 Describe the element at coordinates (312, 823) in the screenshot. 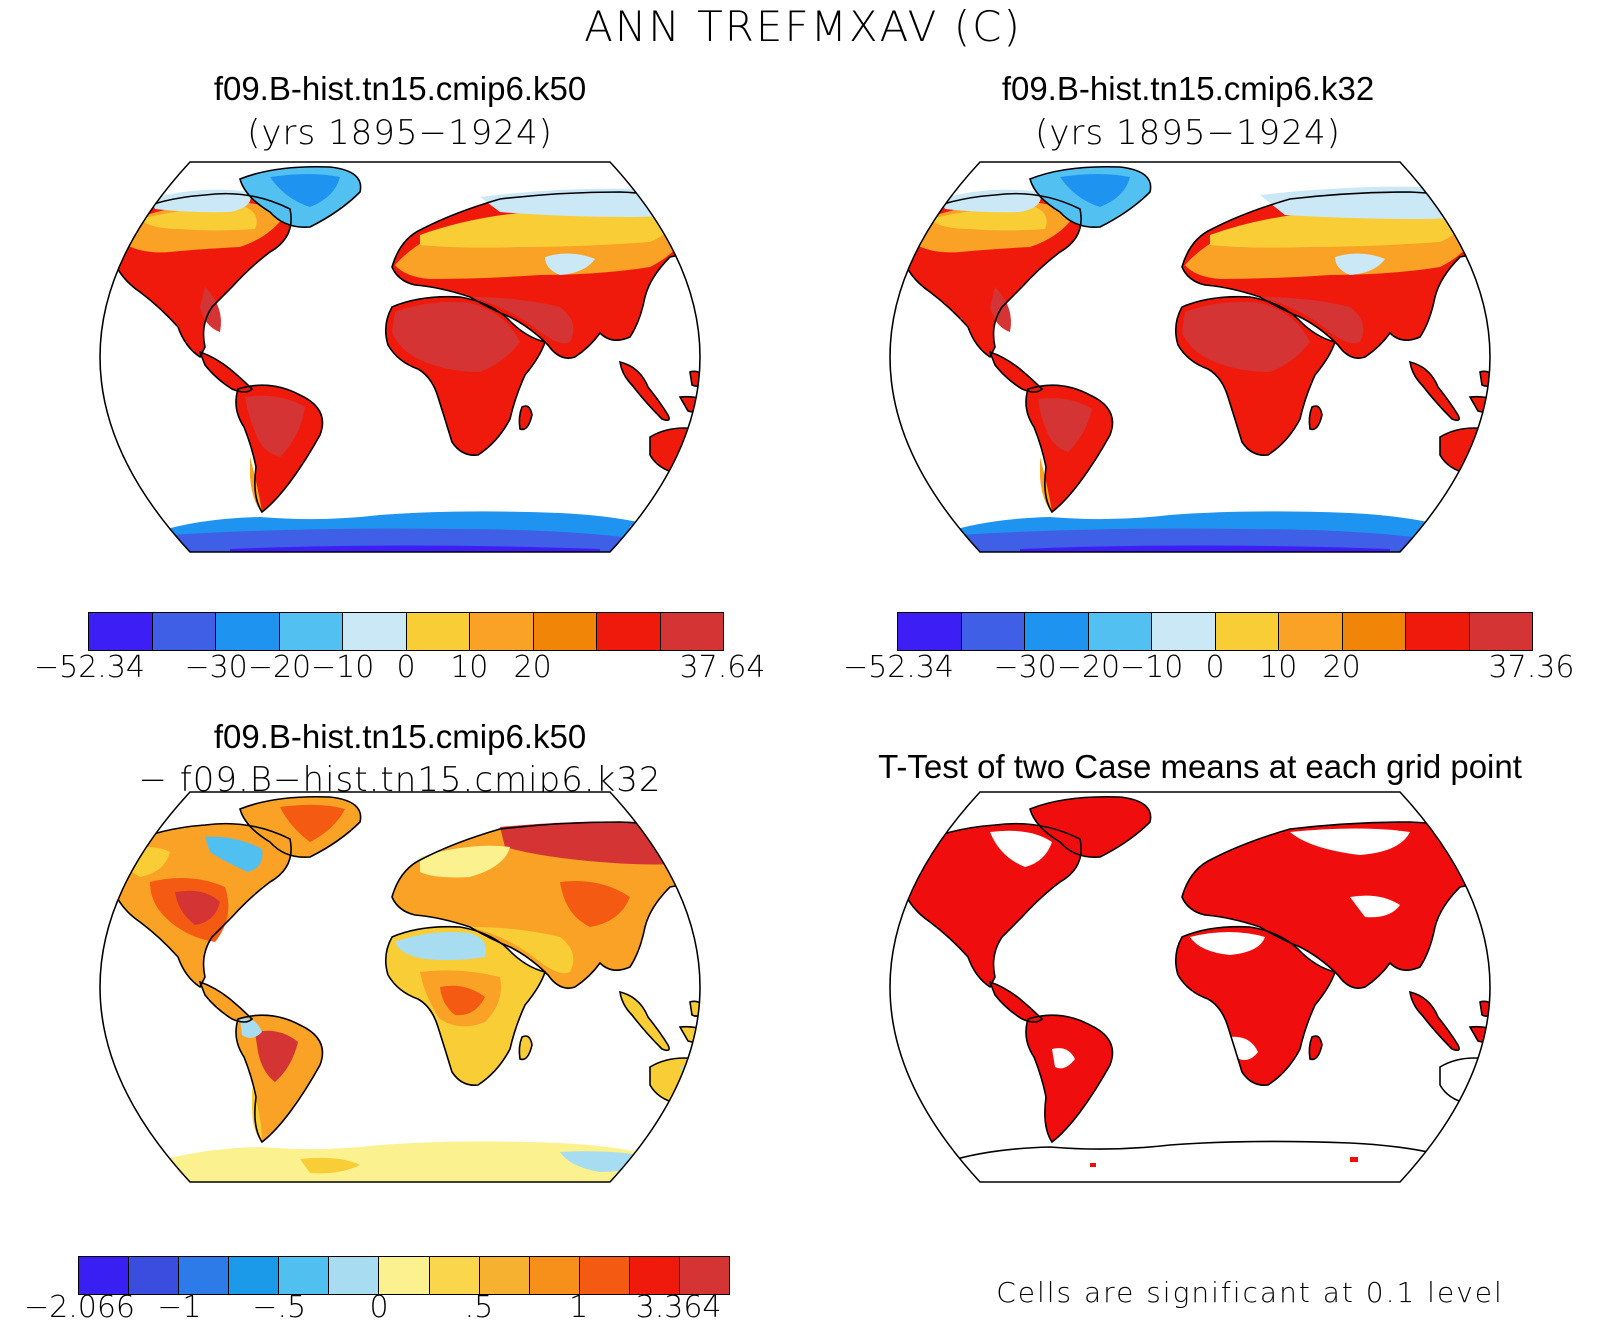

I see `band-greenland` at that location.